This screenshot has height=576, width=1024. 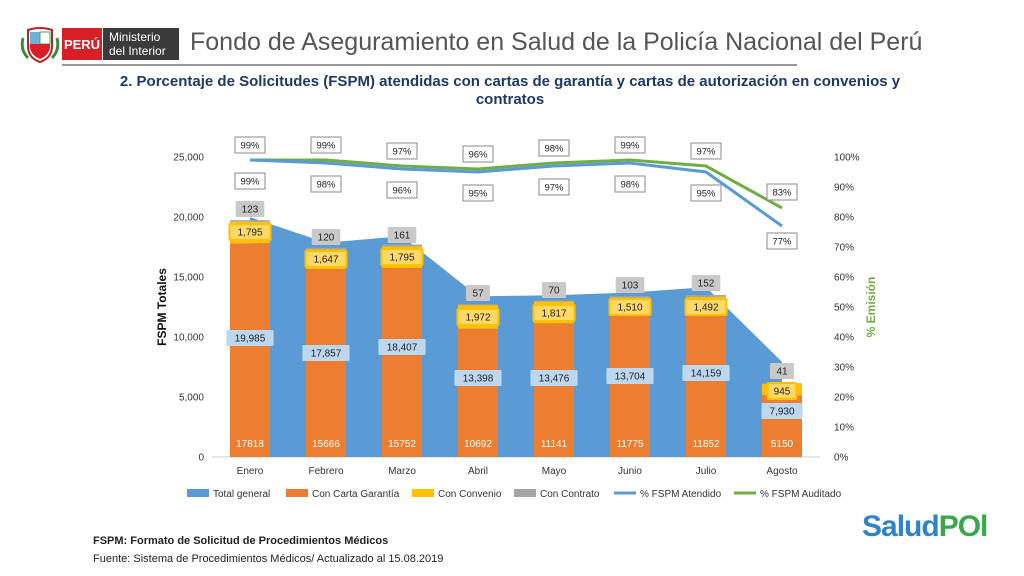 I want to click on y-tick-label: 25,000, so click(x=188, y=158).